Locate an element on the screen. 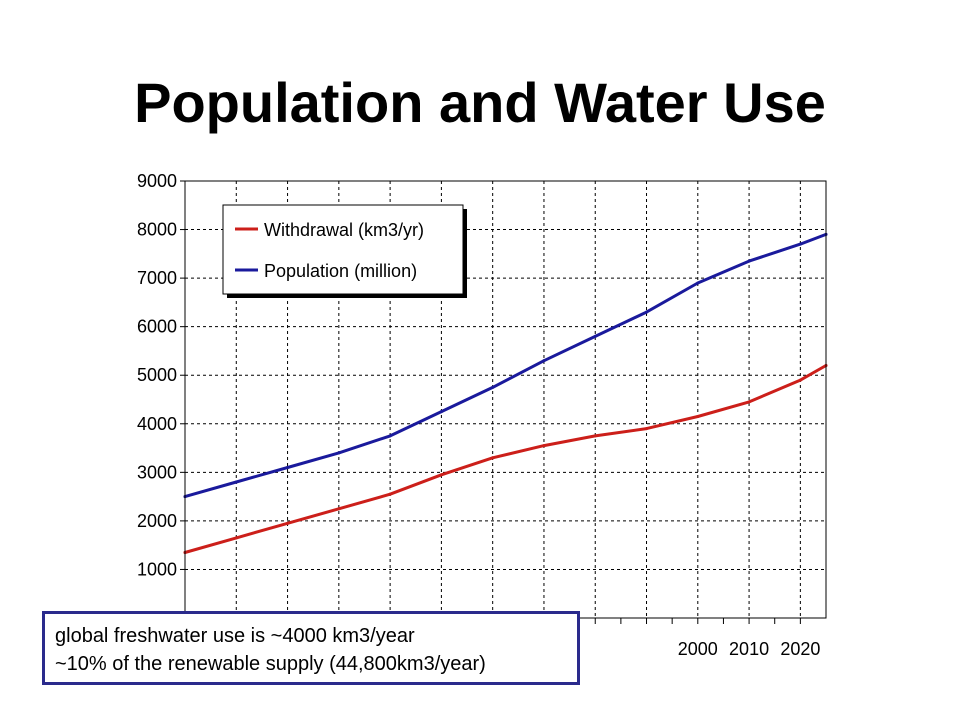 This screenshot has width=960, height=720. x-tick-label: 2010 is located at coordinates (749, 649).